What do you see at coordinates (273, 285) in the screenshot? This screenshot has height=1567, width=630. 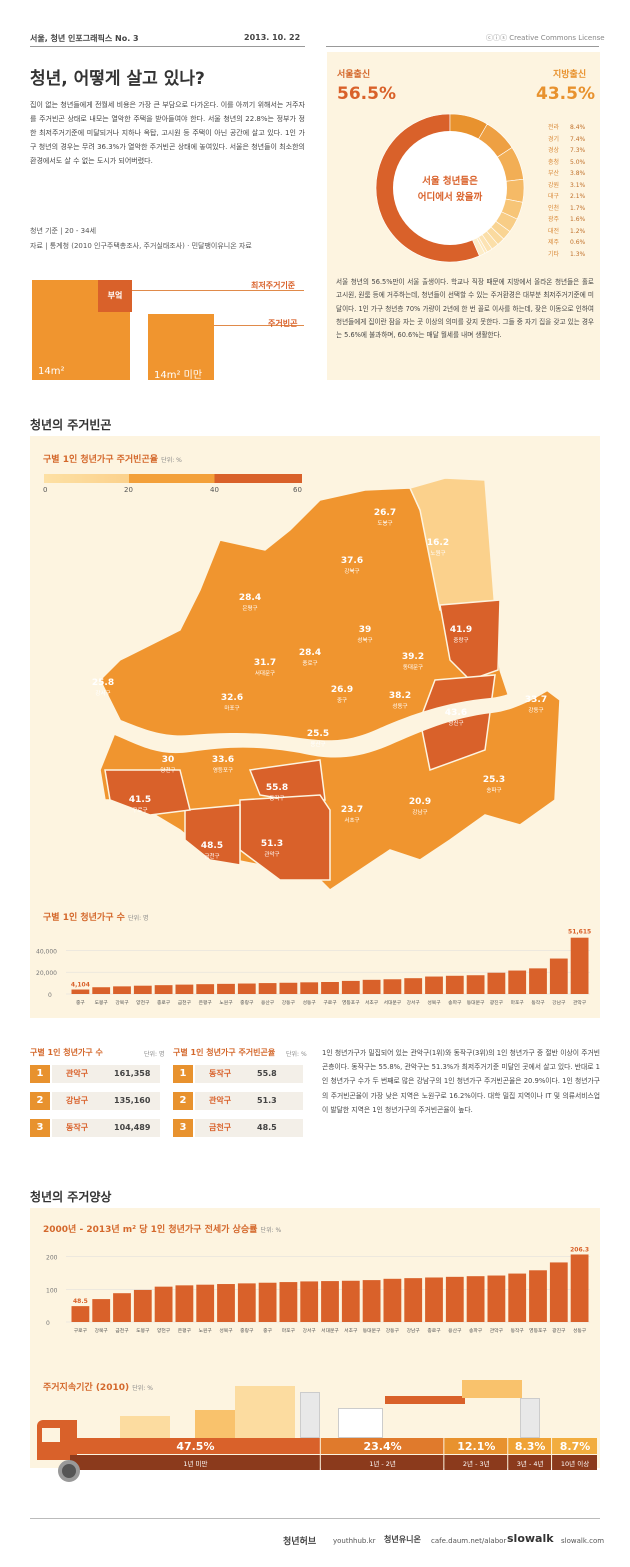 I see `min-standard-label: 최저주거기준` at bounding box center [273, 285].